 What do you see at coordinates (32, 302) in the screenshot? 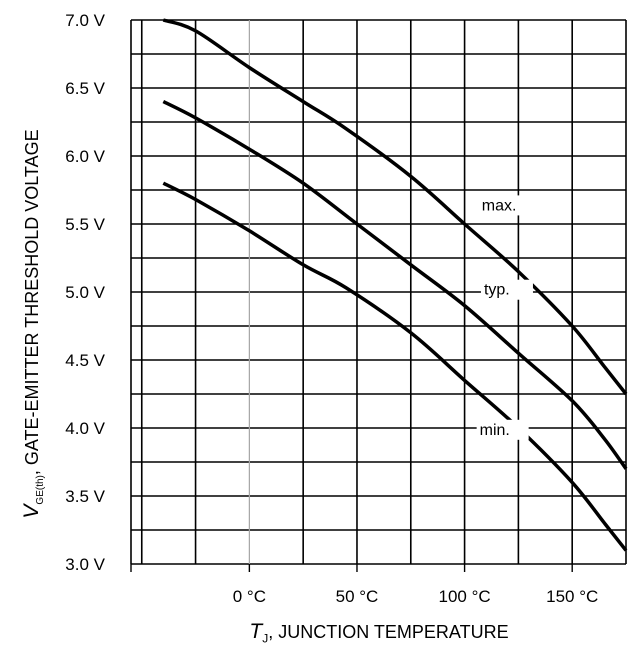
I see `y-axis-text: , GATE-EMITTER THRESHOLD VOLTAGE` at bounding box center [32, 302].